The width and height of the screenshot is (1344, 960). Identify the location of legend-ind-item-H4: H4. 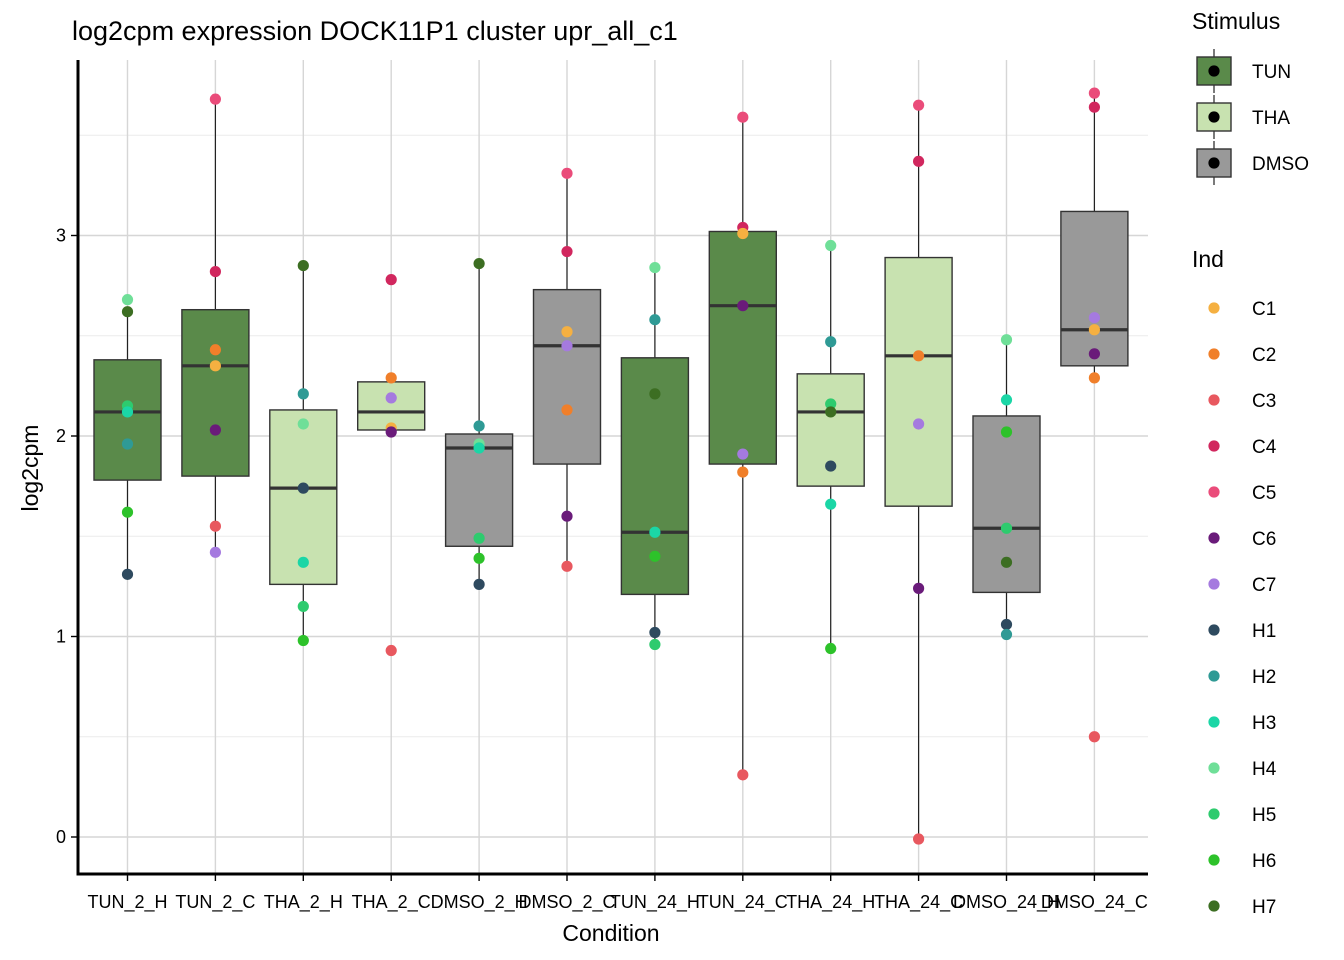
(1242, 769).